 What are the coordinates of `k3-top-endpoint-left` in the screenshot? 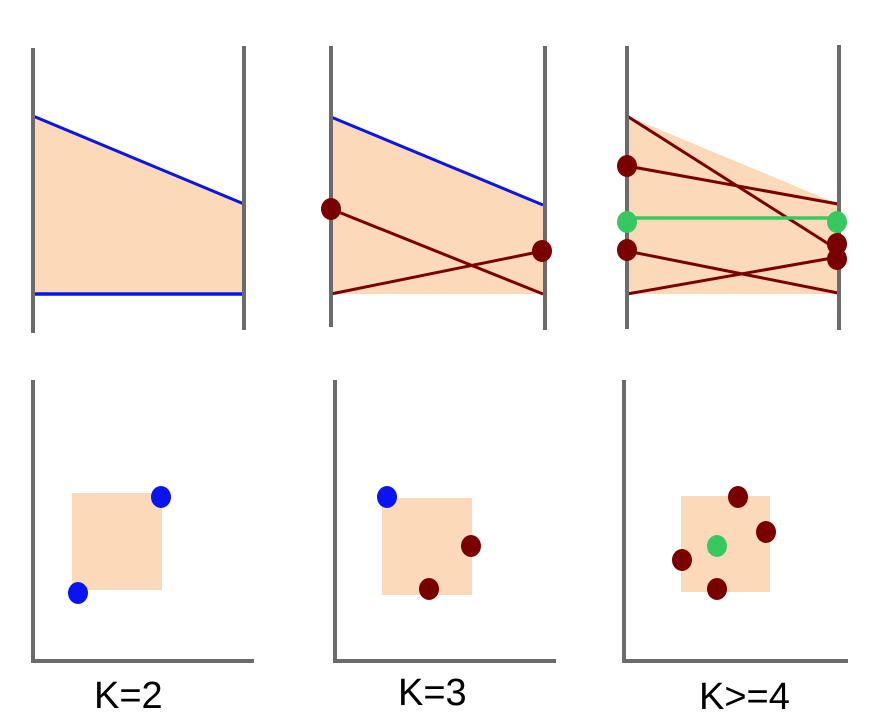 It's located at (331, 209).